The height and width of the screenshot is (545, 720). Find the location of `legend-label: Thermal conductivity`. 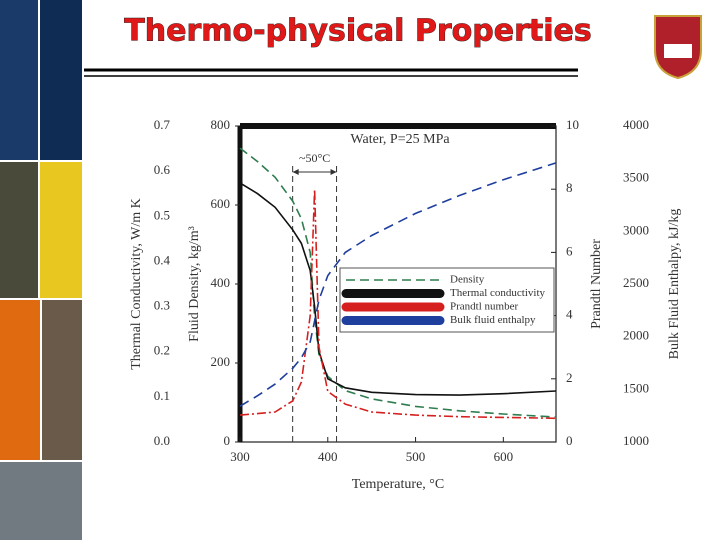

legend-label: Thermal conductivity is located at coordinates (497, 293).